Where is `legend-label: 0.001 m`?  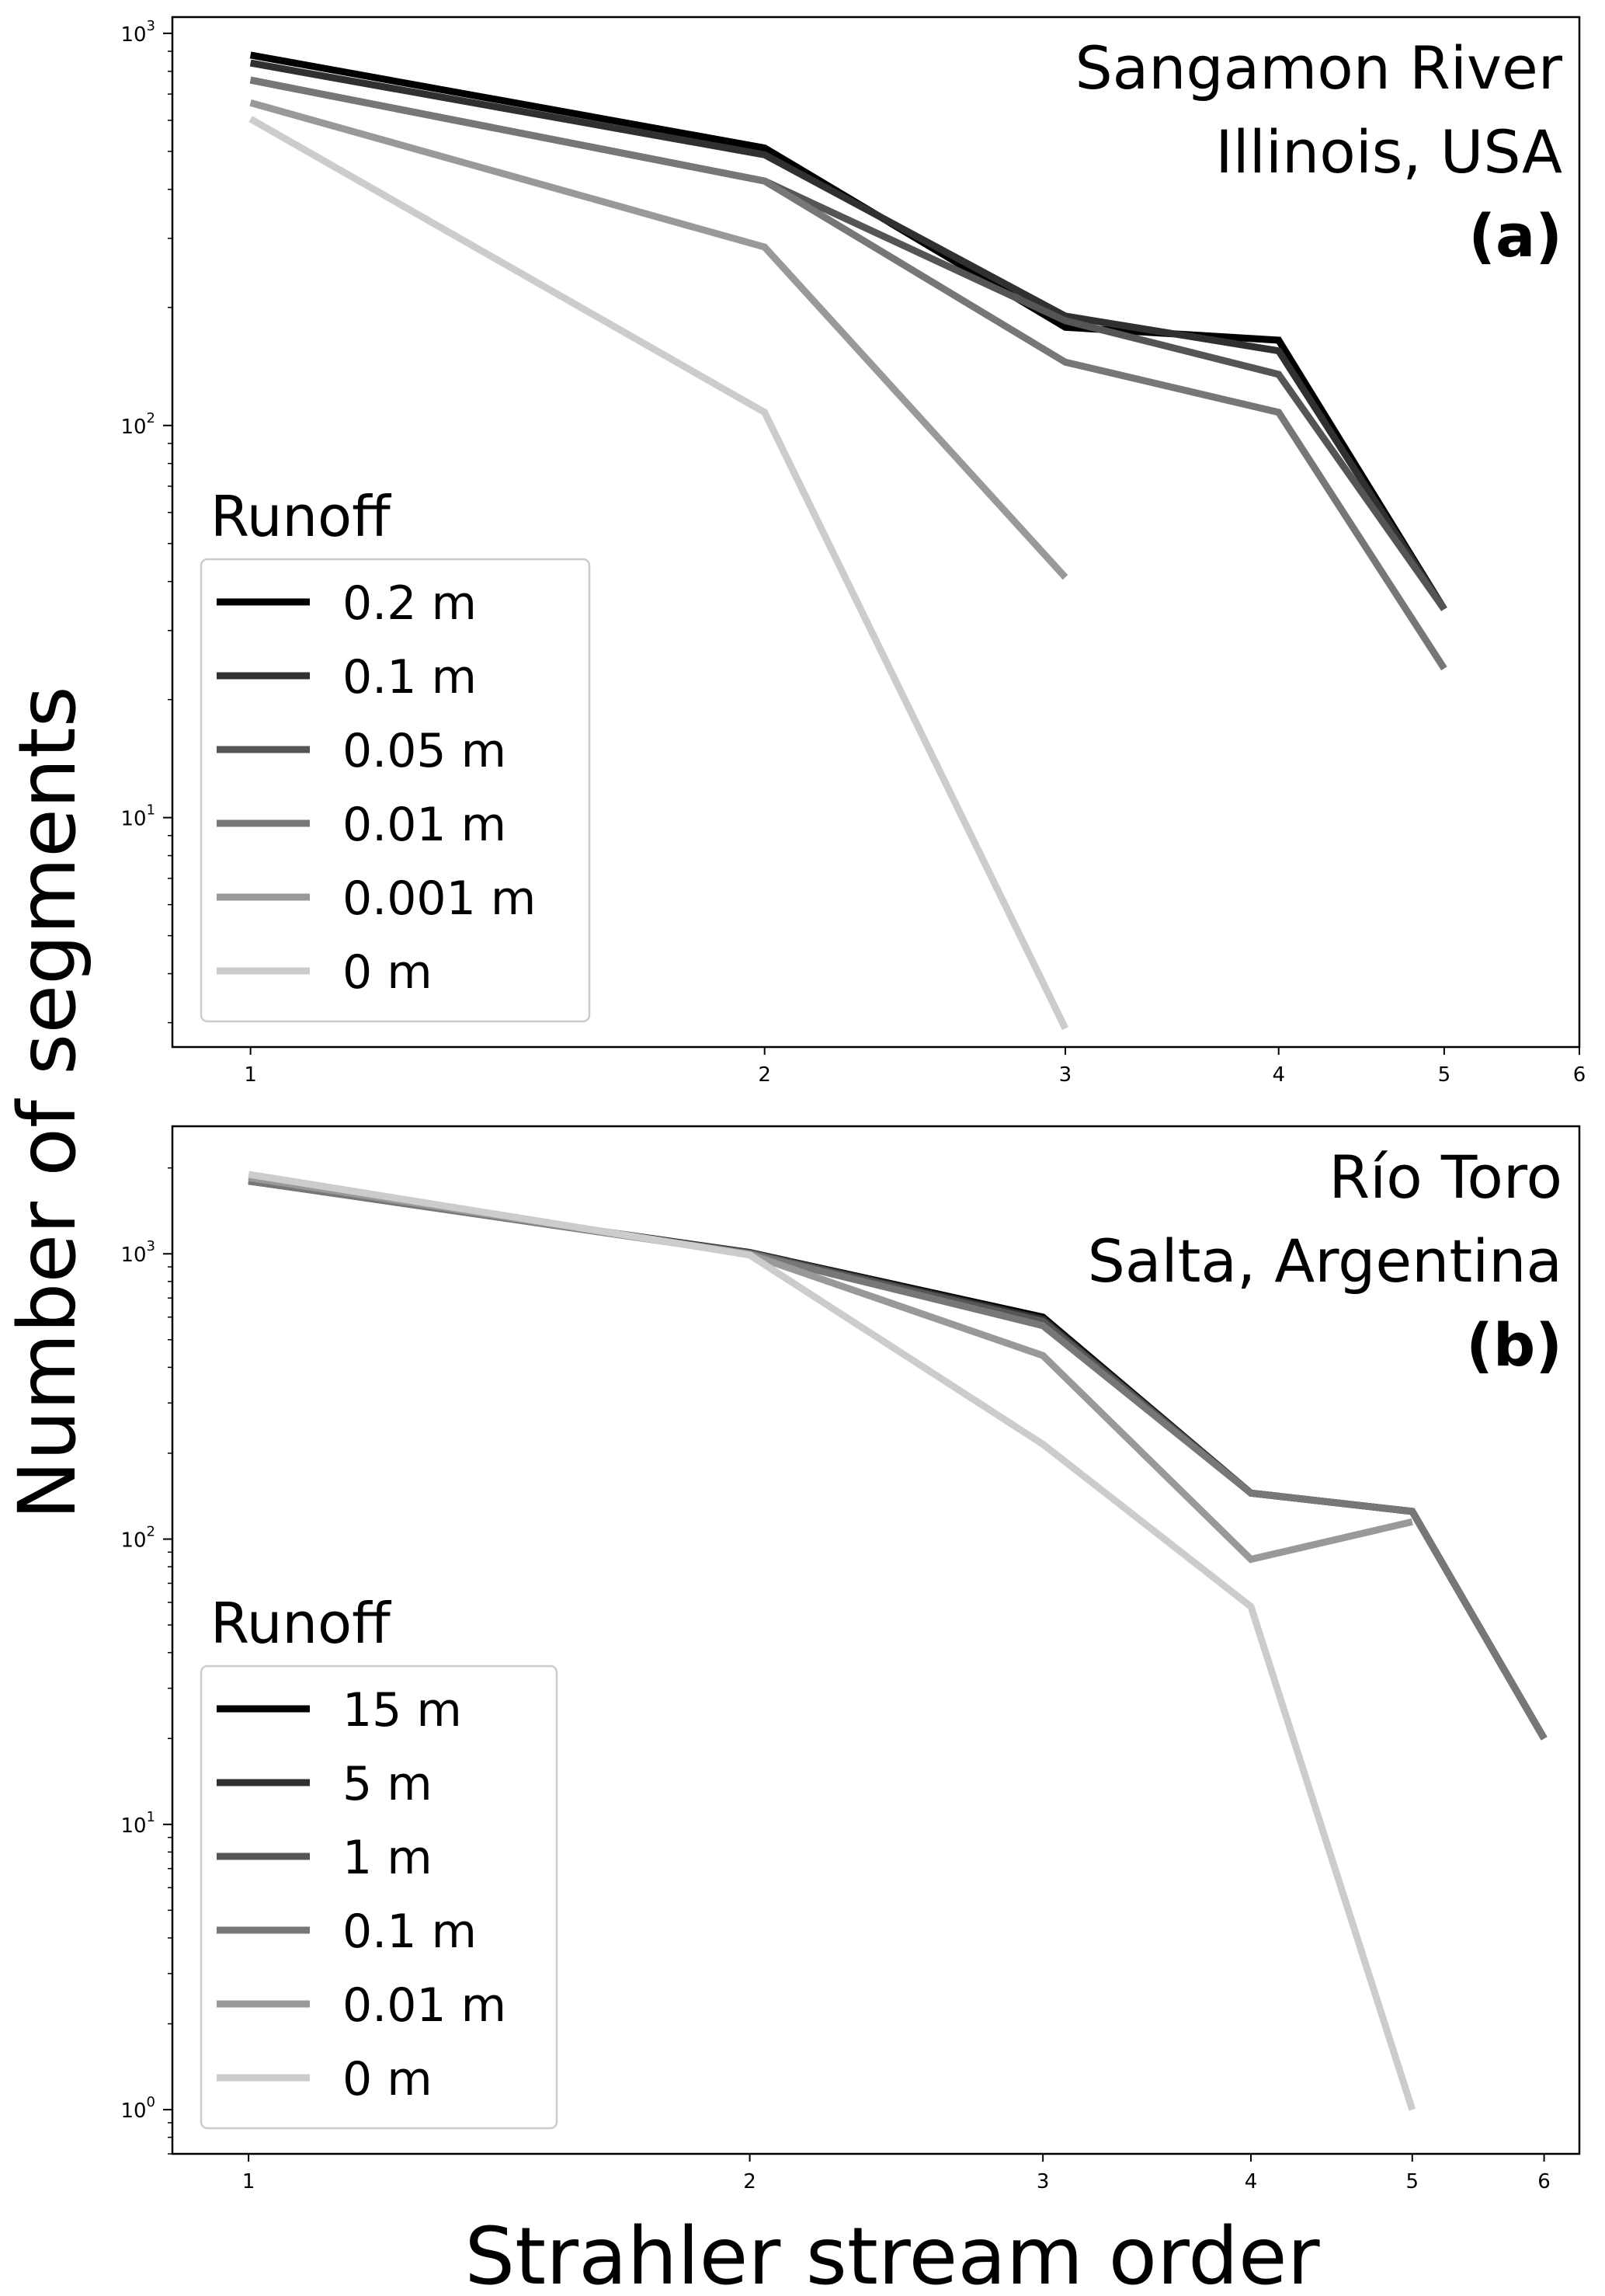 legend-label: 0.001 m is located at coordinates (439, 898).